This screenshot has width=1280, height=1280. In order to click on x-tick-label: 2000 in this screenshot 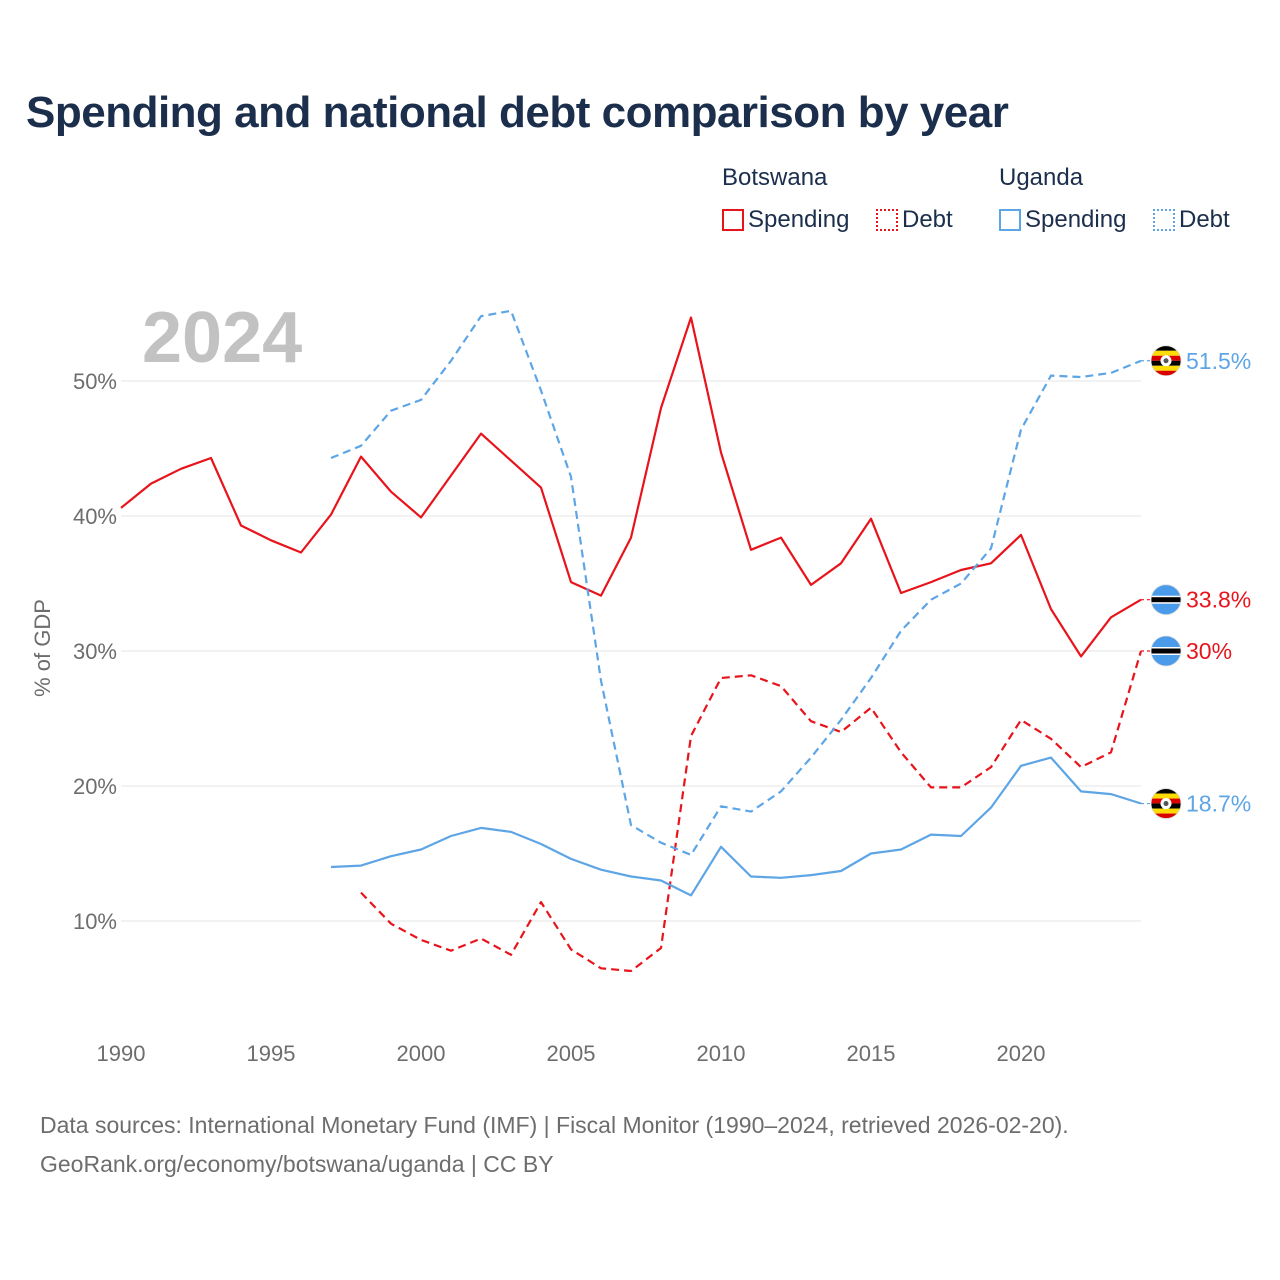, I will do `click(421, 1053)`.